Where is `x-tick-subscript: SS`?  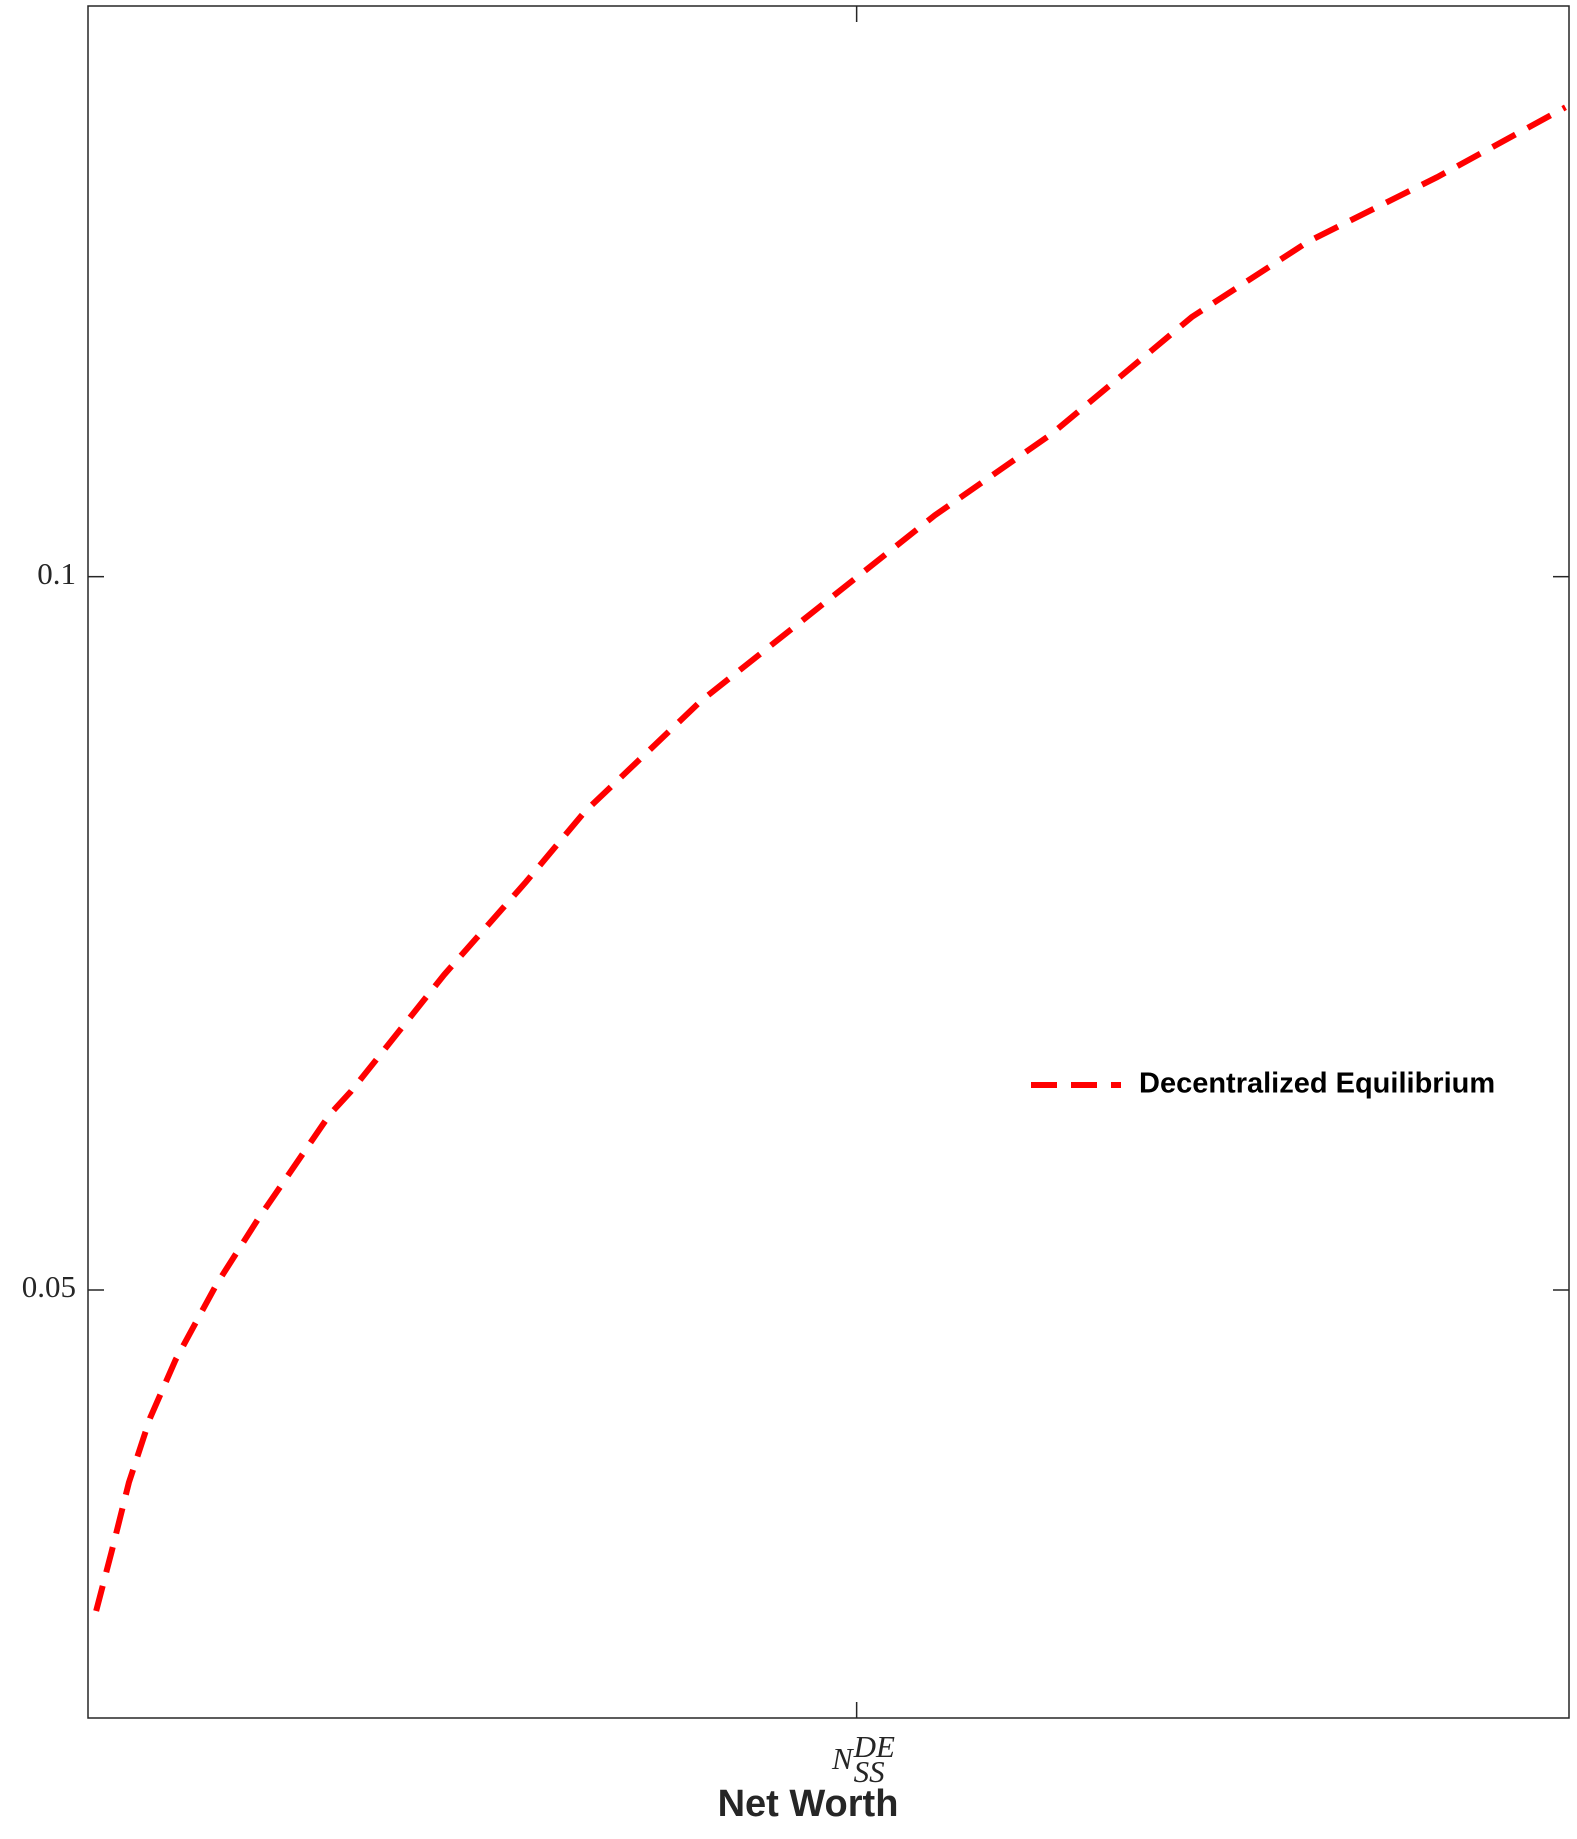 x-tick-subscript: SS is located at coordinates (869, 1771).